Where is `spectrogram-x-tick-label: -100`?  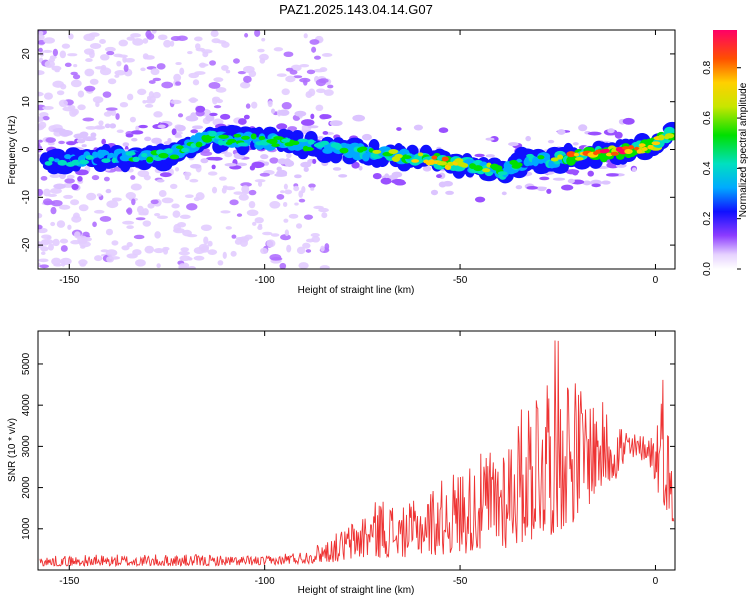
spectrogram-x-tick-label: -100 is located at coordinates (265, 280).